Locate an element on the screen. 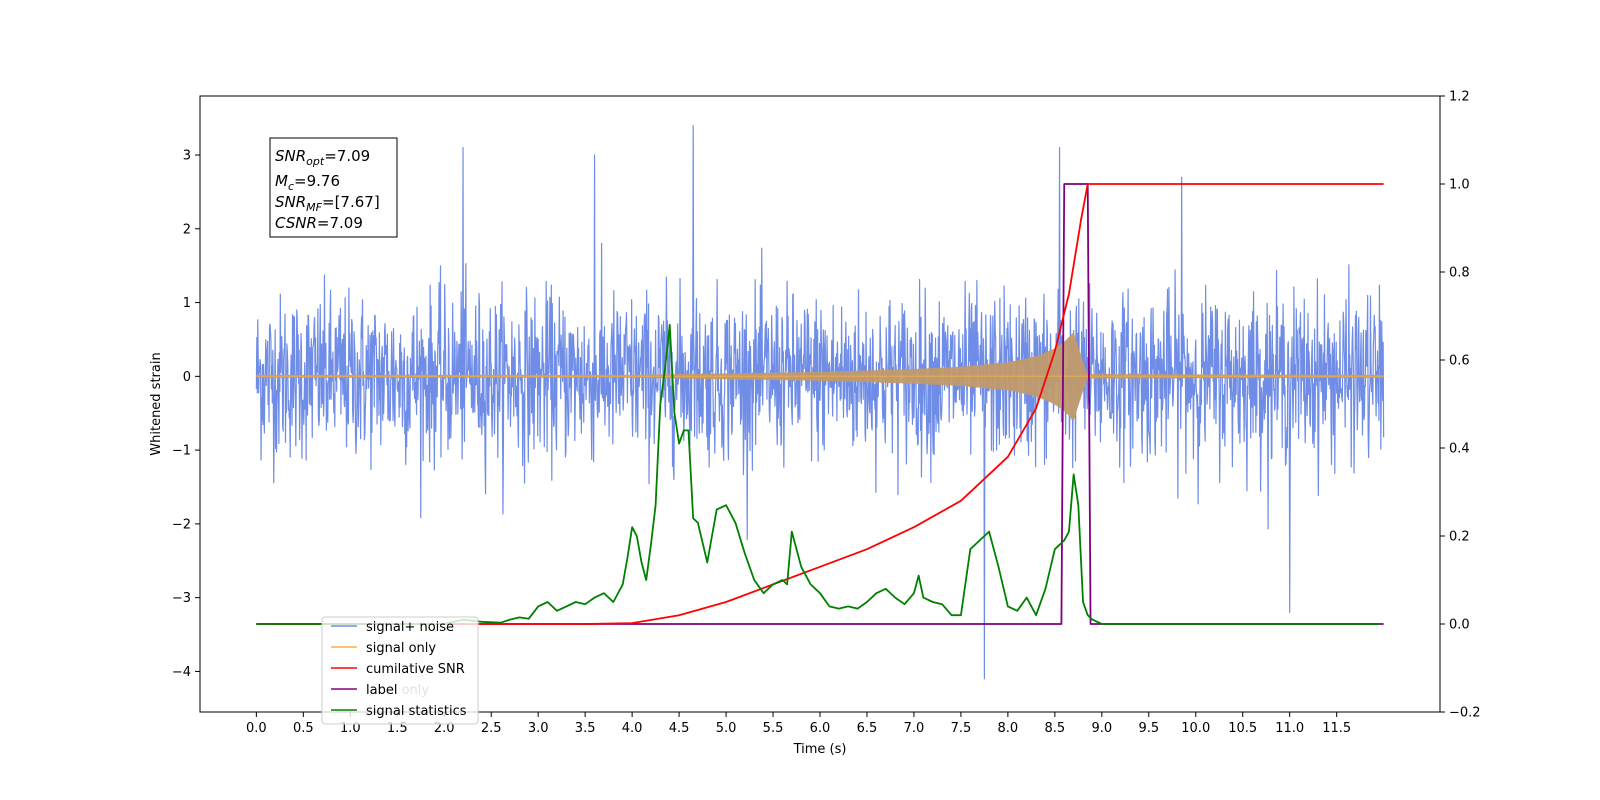  x-tick-label: 0.5 is located at coordinates (303, 728).